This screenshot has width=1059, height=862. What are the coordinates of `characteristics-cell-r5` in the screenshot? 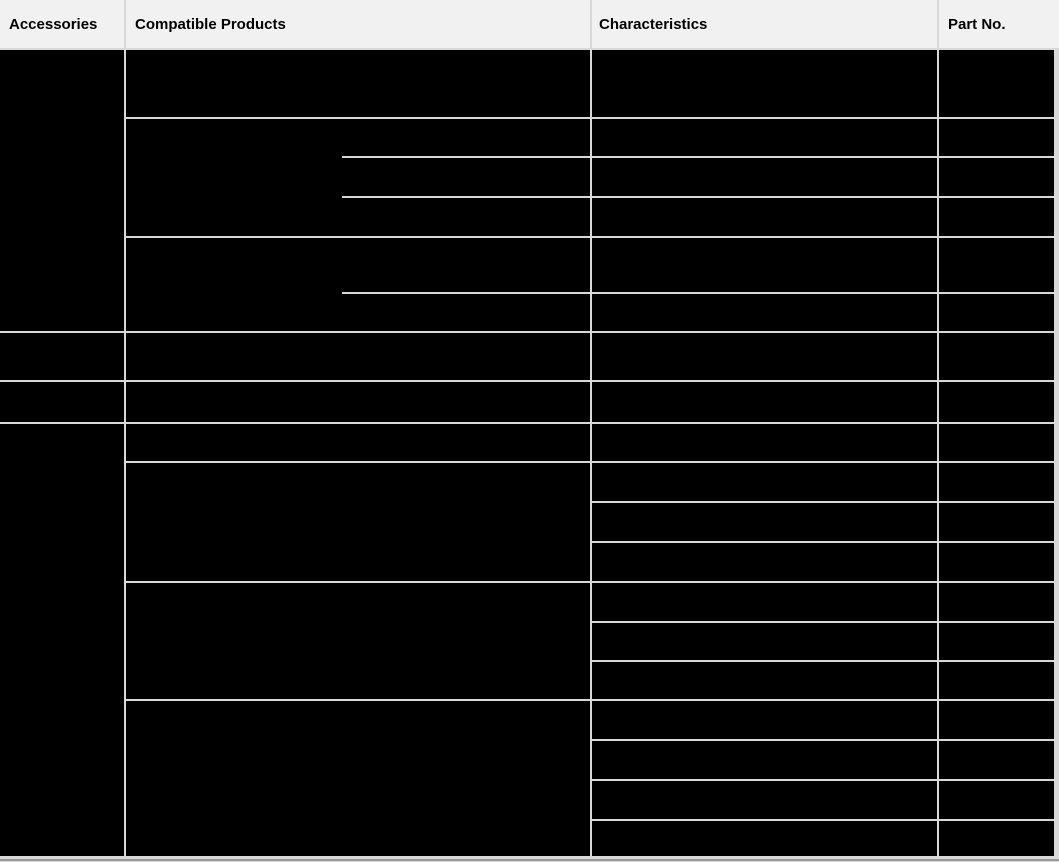 It's located at (764, 265).